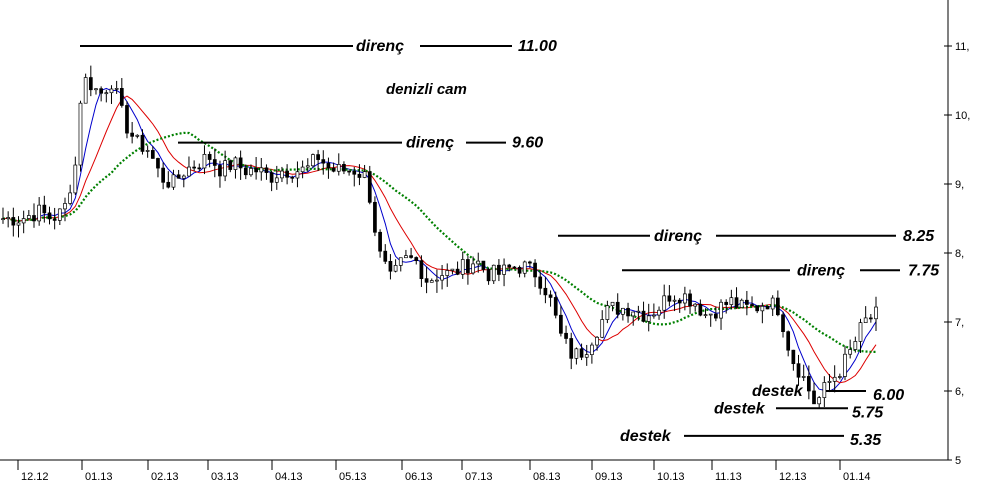 This screenshot has height=502, width=1000. What do you see at coordinates (857, 477) in the screenshot?
I see `x-tick-label: 01.14` at bounding box center [857, 477].